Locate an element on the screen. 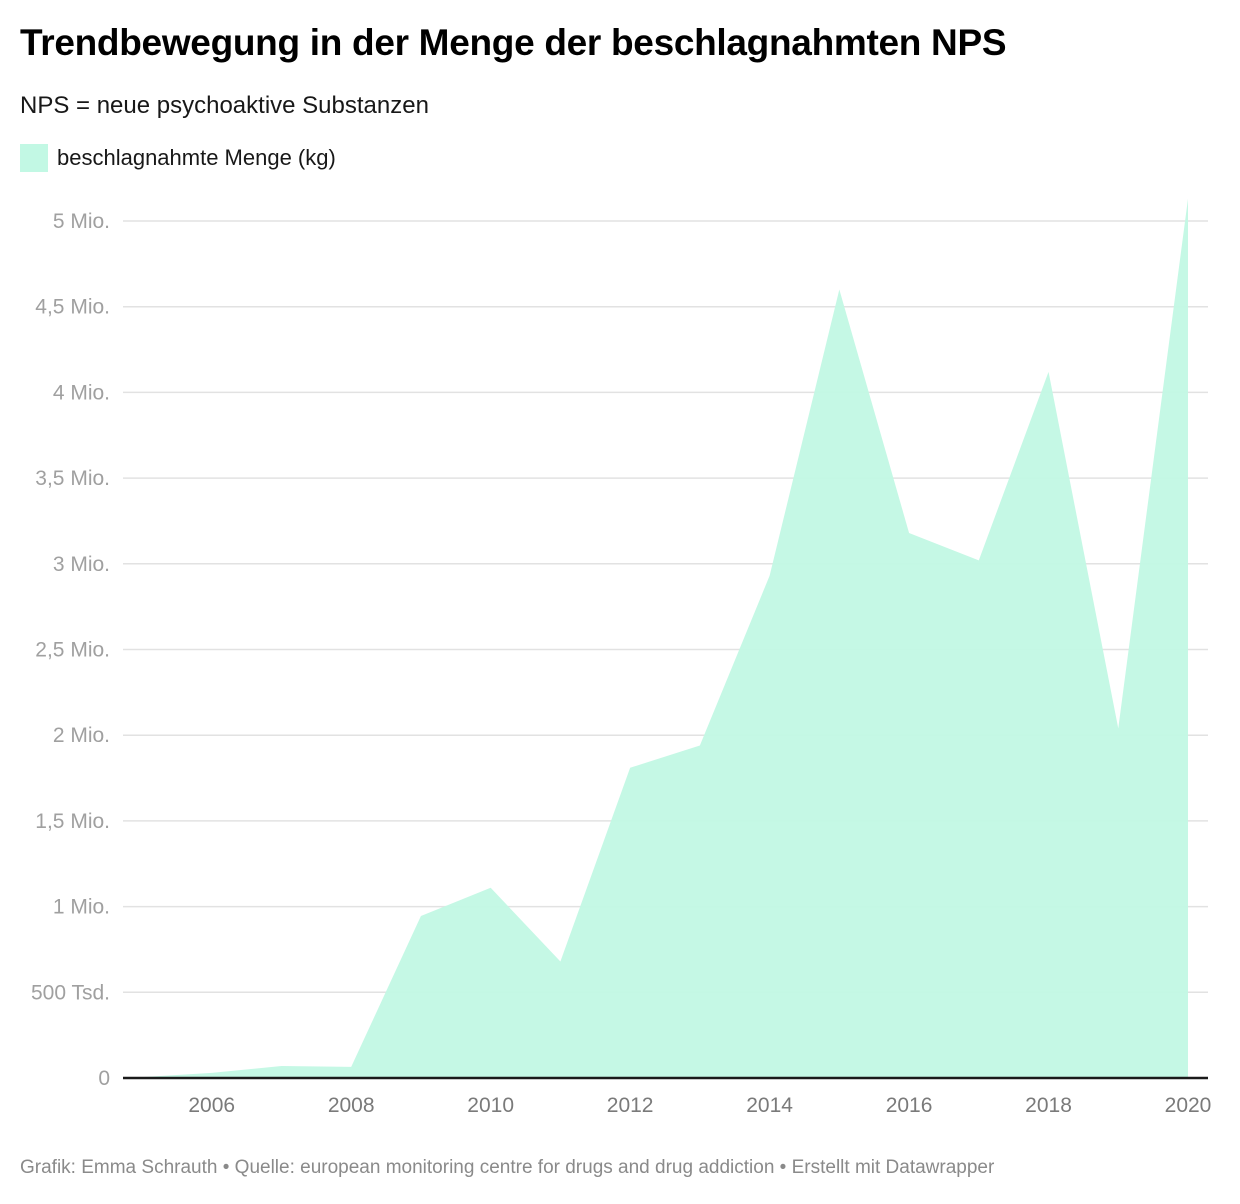 The width and height of the screenshot is (1240, 1204). x-tick-label: 2018 is located at coordinates (1048, 1105).